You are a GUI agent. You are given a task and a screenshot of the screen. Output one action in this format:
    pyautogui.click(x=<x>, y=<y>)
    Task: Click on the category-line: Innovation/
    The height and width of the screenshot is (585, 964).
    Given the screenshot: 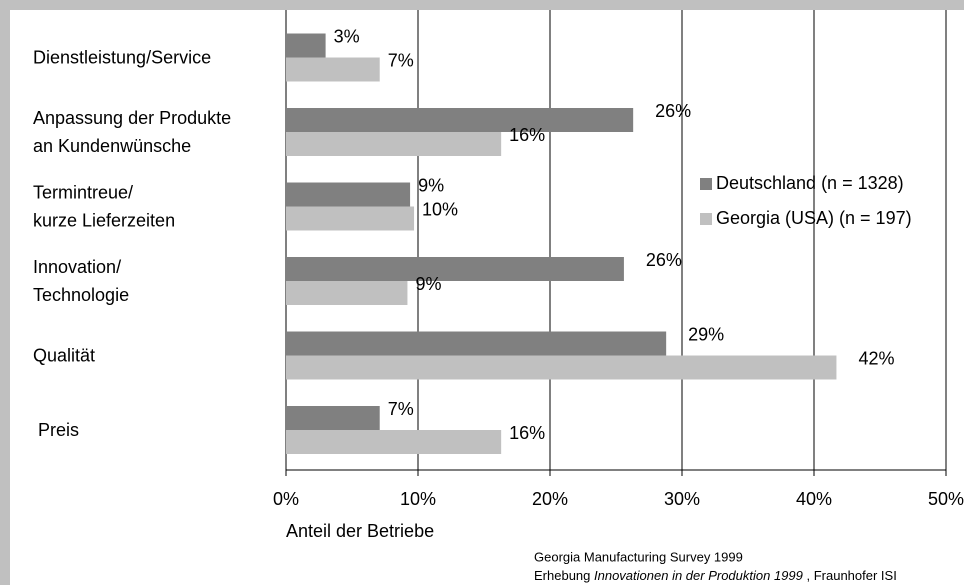 What is the action you would take?
    pyautogui.click(x=77, y=267)
    